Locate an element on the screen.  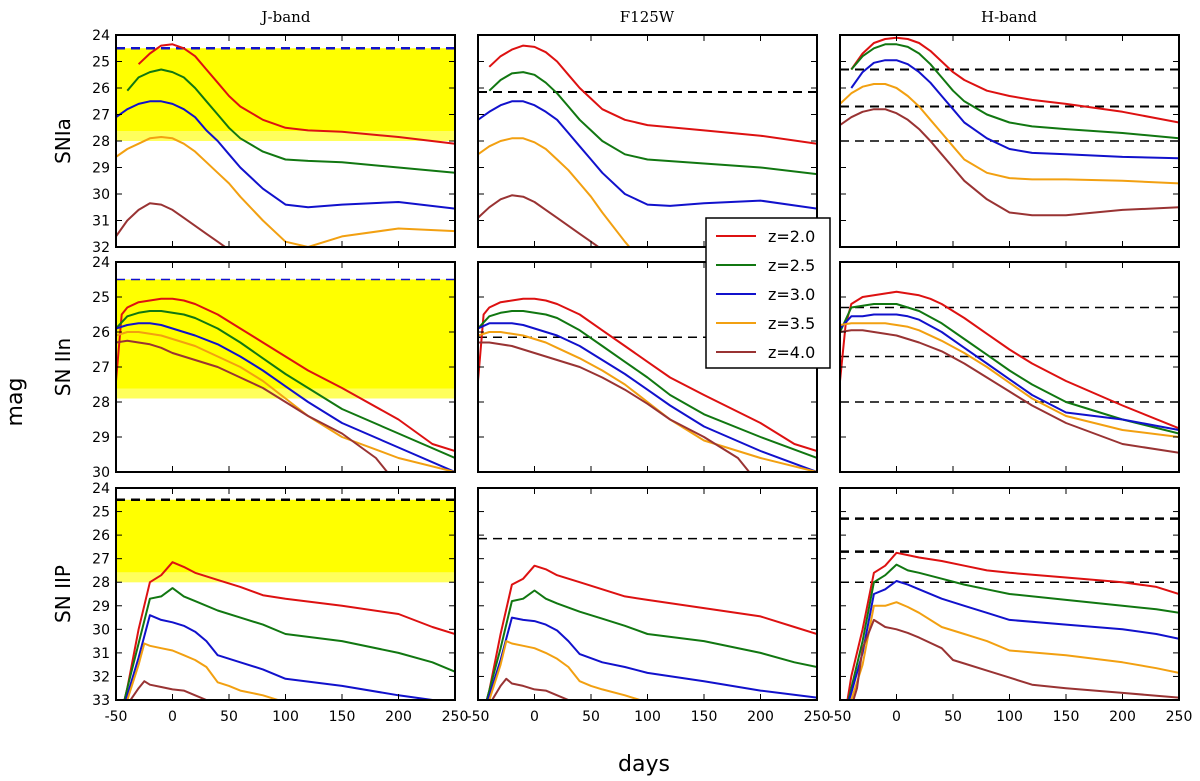
detection-band-edge is located at coordinates (285, 136).